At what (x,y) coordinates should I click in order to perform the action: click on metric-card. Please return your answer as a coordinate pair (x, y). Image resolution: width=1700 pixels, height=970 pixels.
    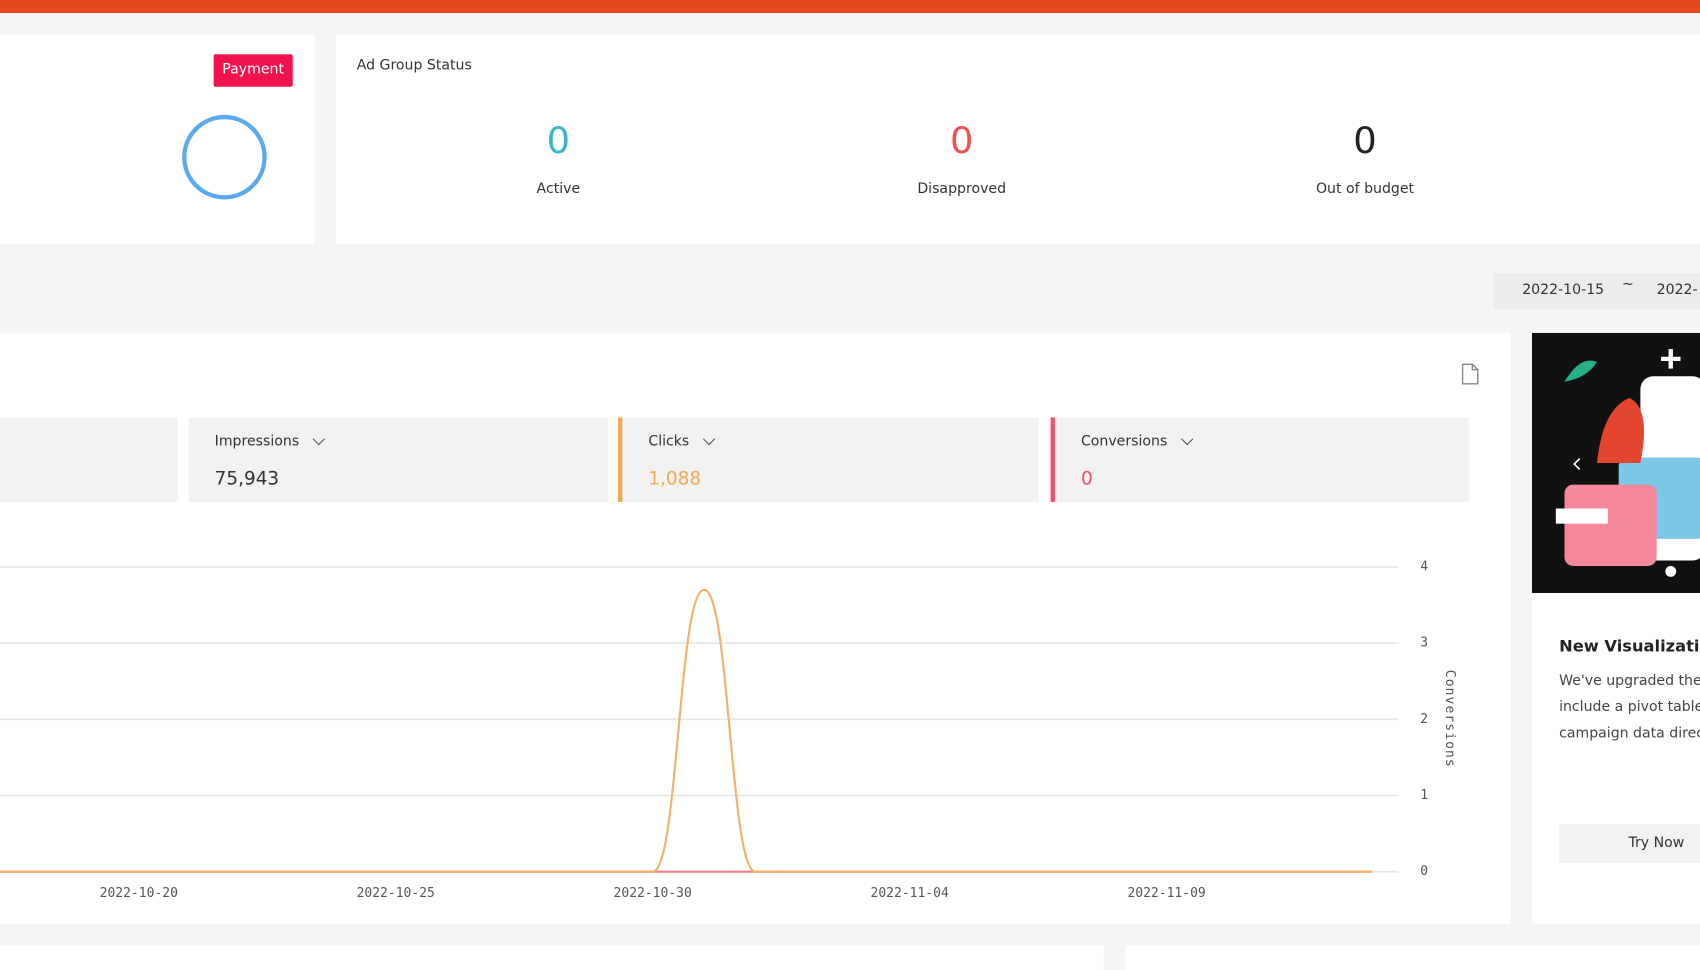
    Looking at the image, I should click on (89, 459).